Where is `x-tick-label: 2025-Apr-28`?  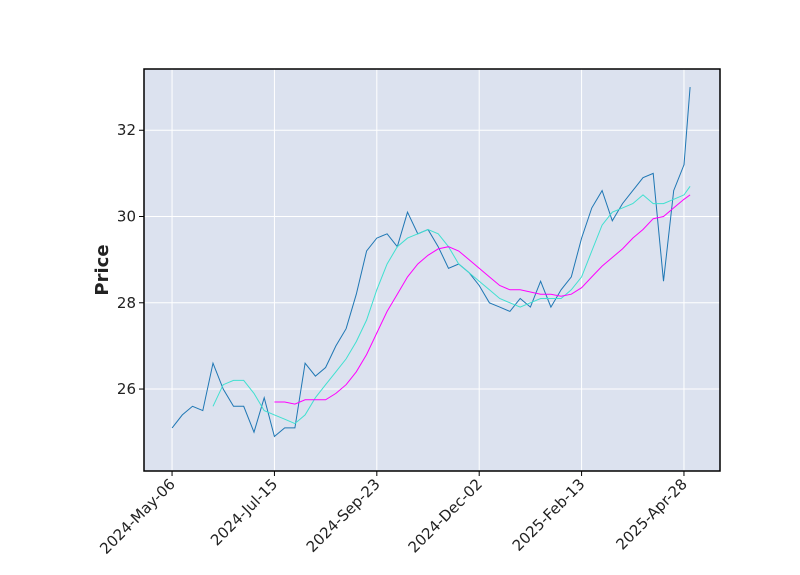 x-tick-label: 2025-Apr-28 is located at coordinates (651, 514).